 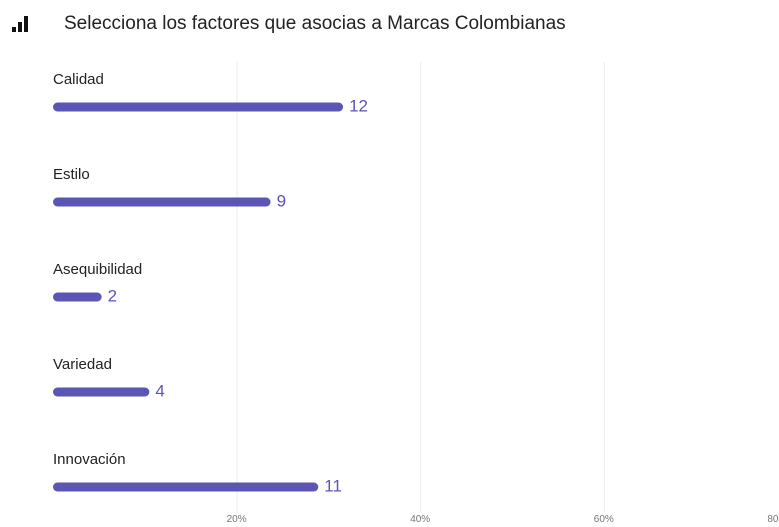 I want to click on category-label: Estilo, so click(x=71, y=174).